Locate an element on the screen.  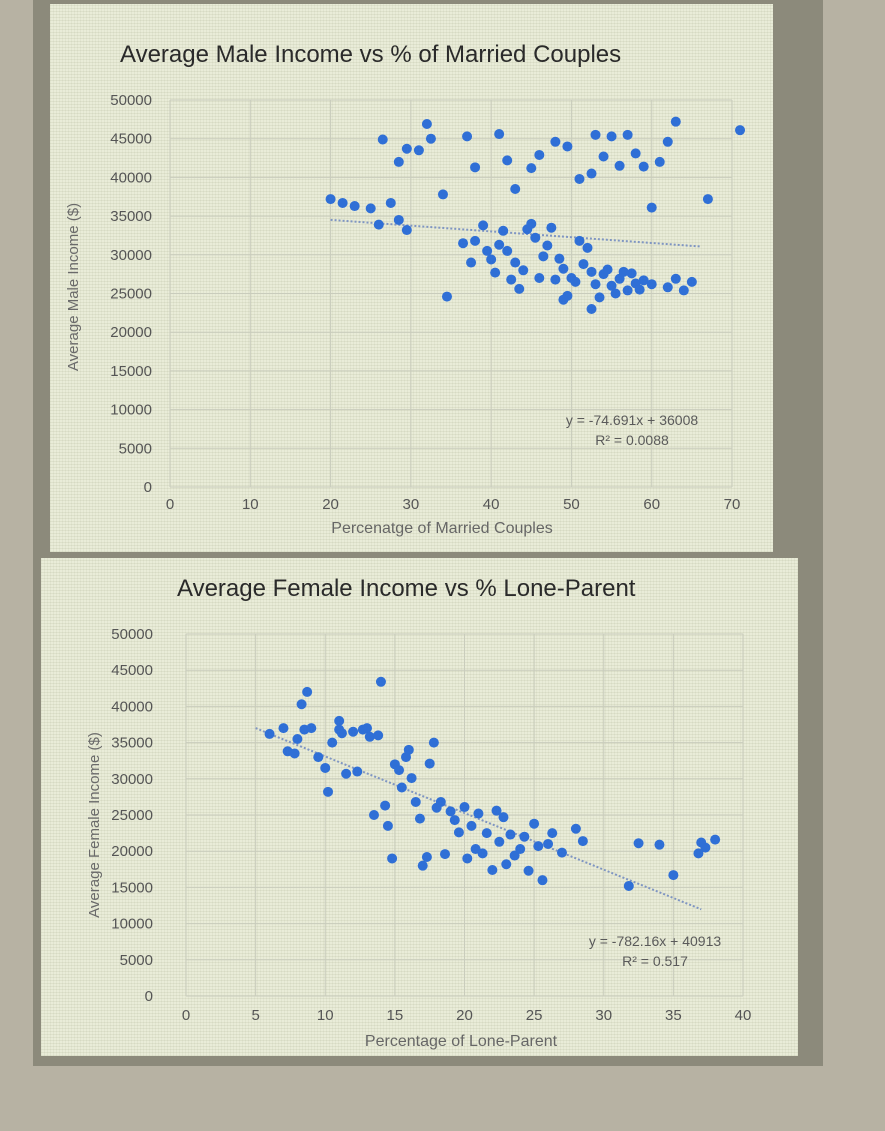
x-tick-label: 15 is located at coordinates (395, 1015).